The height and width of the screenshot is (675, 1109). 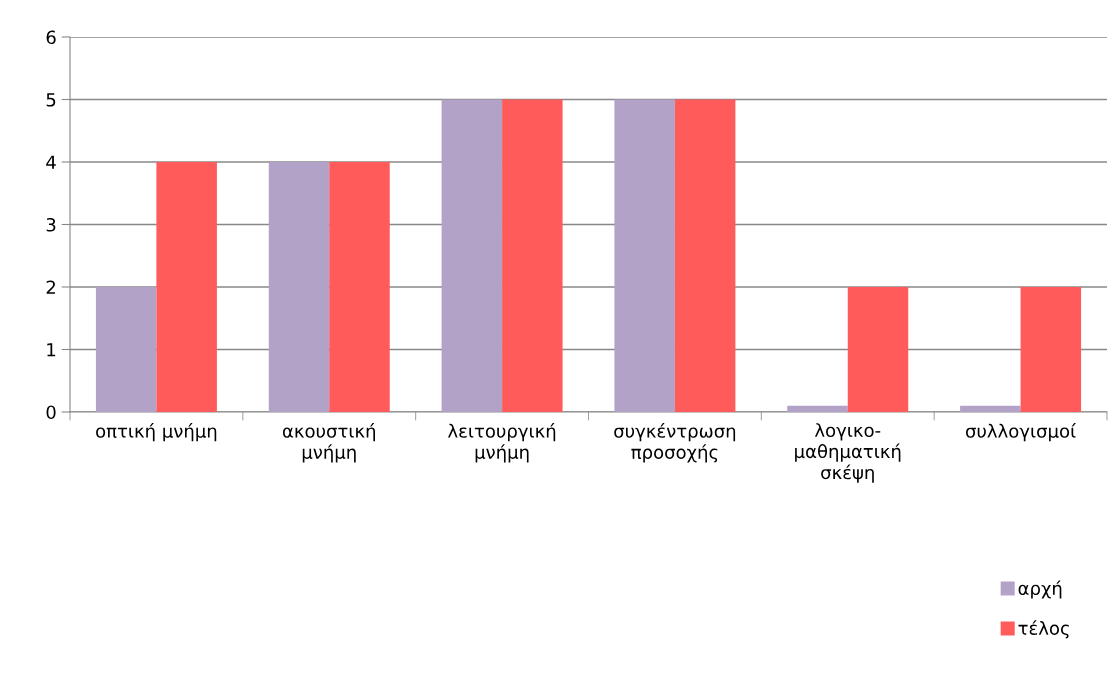 What do you see at coordinates (328, 443) in the screenshot?
I see `x-tick-label: ακουστική μνήμη` at bounding box center [328, 443].